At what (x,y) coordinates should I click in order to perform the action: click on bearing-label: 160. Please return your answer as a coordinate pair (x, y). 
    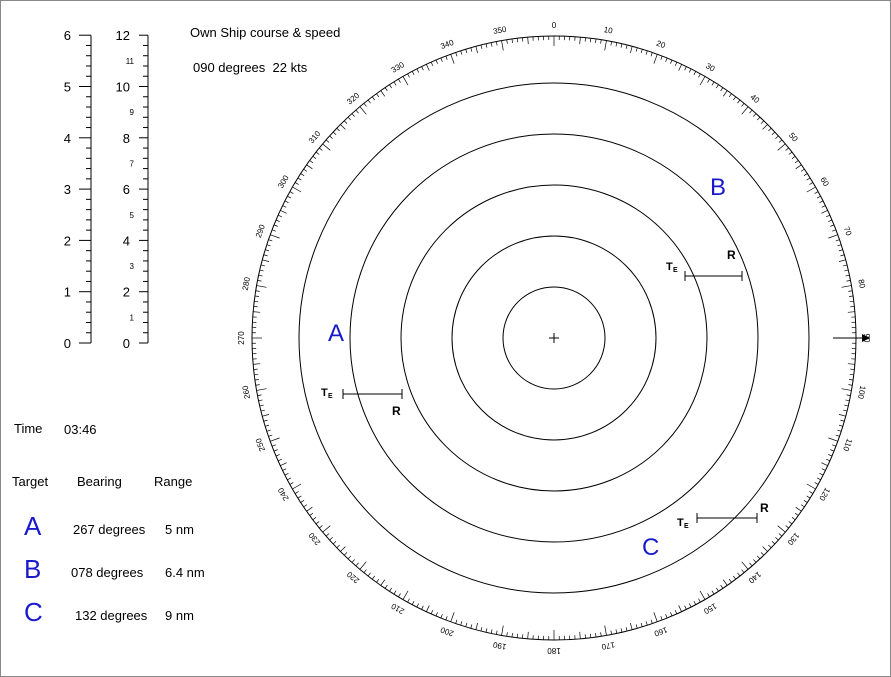
    Looking at the image, I should click on (661, 631).